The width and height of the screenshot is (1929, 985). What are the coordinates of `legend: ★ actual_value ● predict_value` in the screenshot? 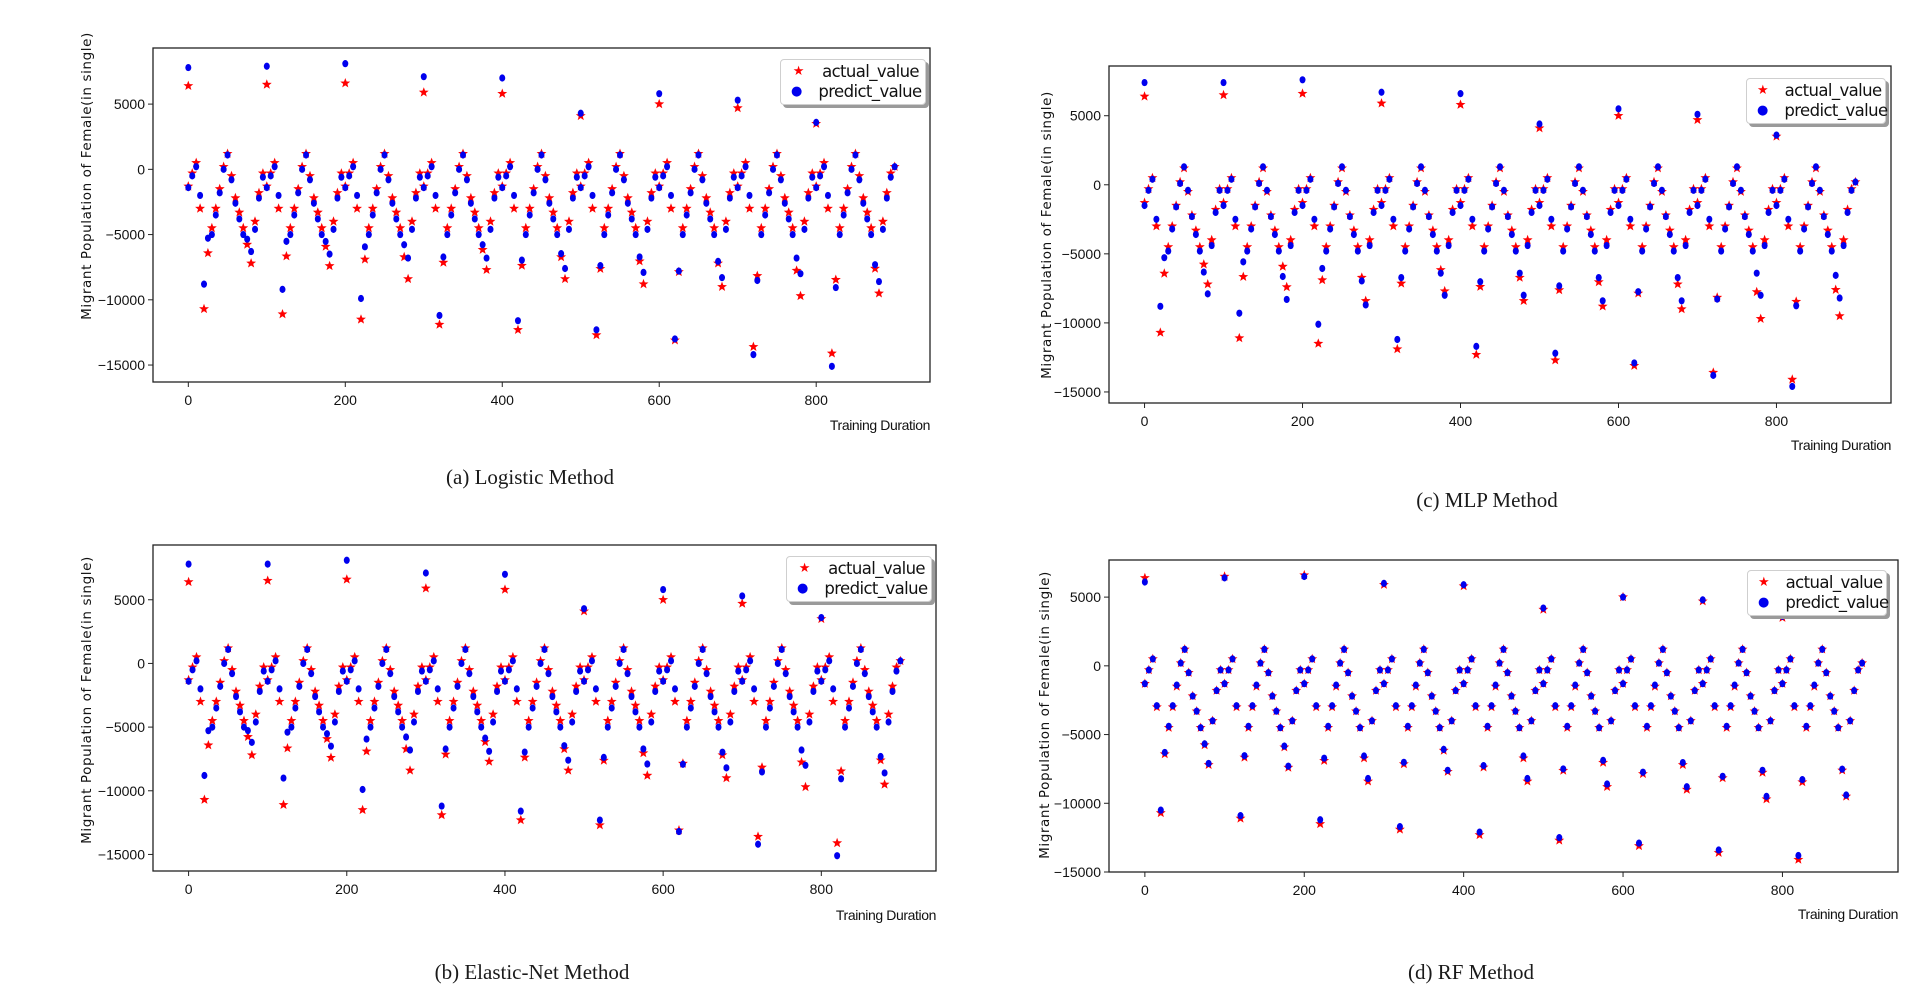 It's located at (853, 82).